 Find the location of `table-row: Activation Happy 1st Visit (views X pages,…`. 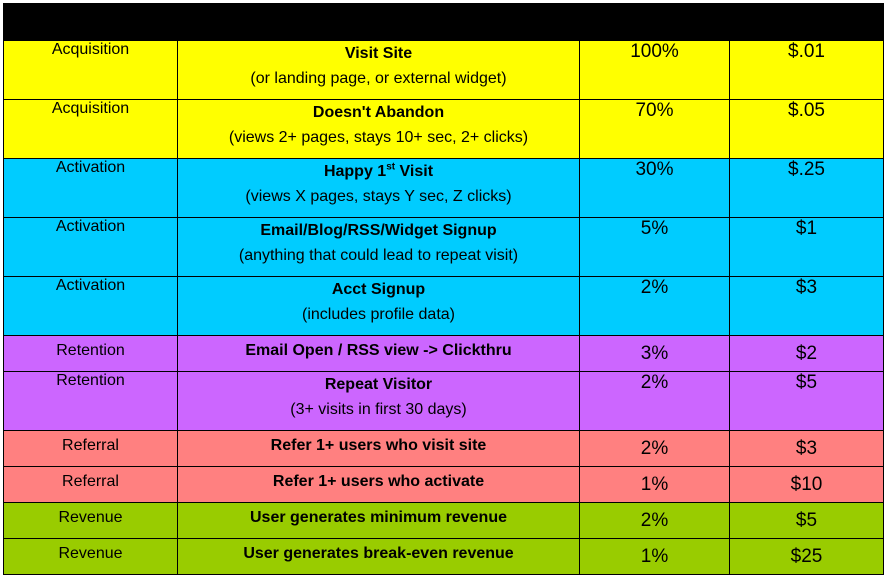

table-row: Activation Happy 1st Visit (views X pages,… is located at coordinates (443, 188).